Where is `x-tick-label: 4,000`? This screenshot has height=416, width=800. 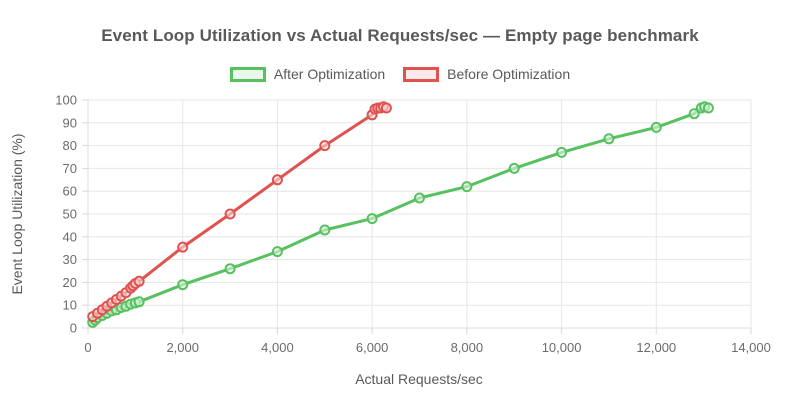
x-tick-label: 4,000 is located at coordinates (277, 347).